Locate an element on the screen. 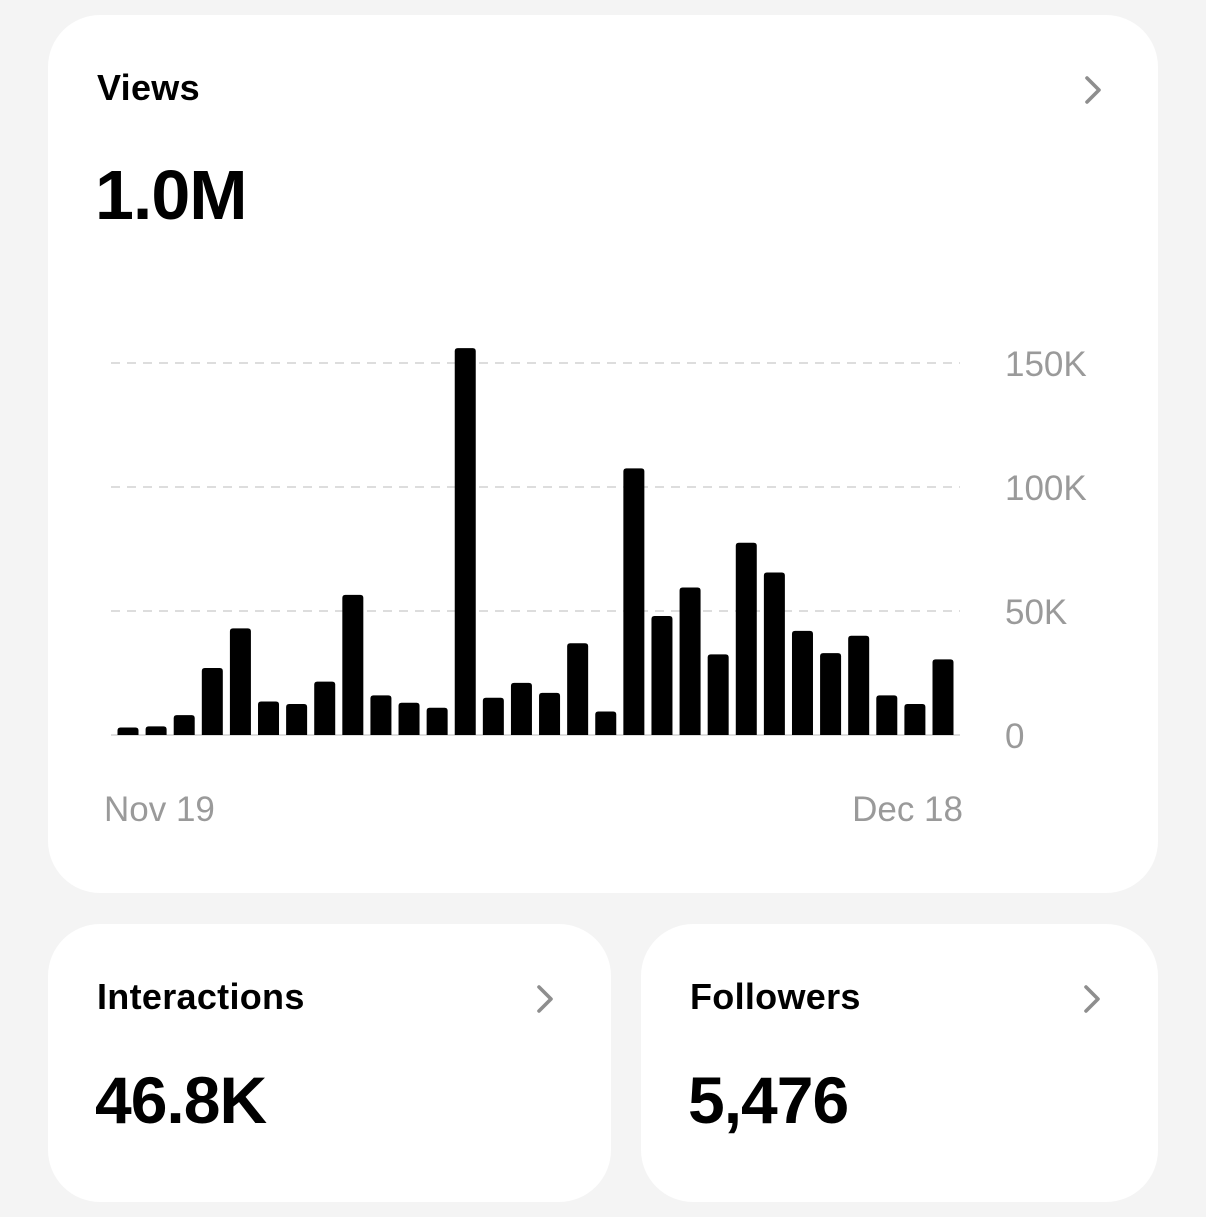  y-tick-label: 150K is located at coordinates (1046, 364).